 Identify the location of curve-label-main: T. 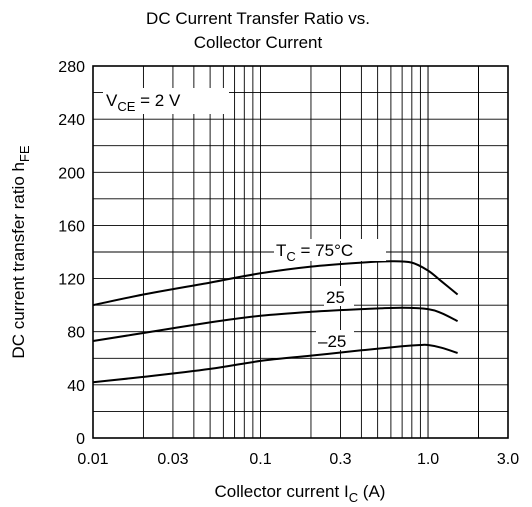
(281, 250).